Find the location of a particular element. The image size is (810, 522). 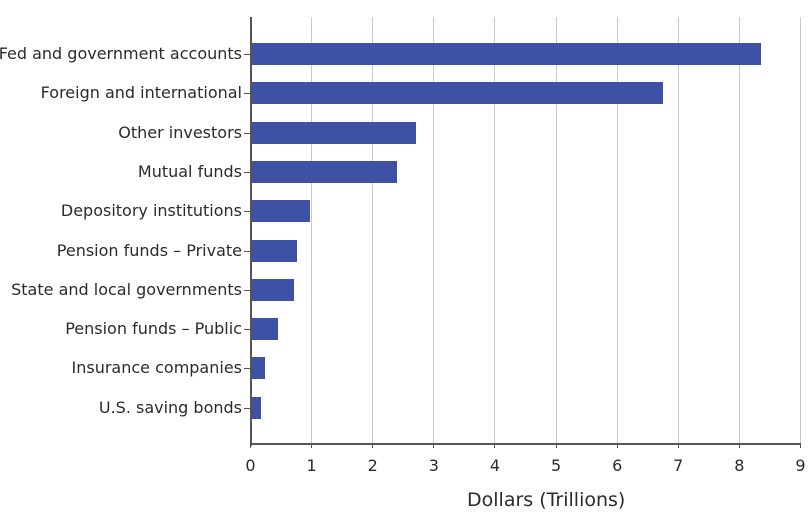

x-tick-label: 0 is located at coordinates (250, 465).